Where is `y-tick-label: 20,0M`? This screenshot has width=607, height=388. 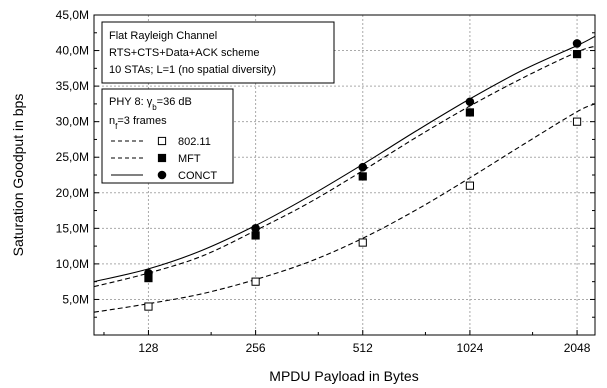 y-tick-label: 20,0M is located at coordinates (72, 193).